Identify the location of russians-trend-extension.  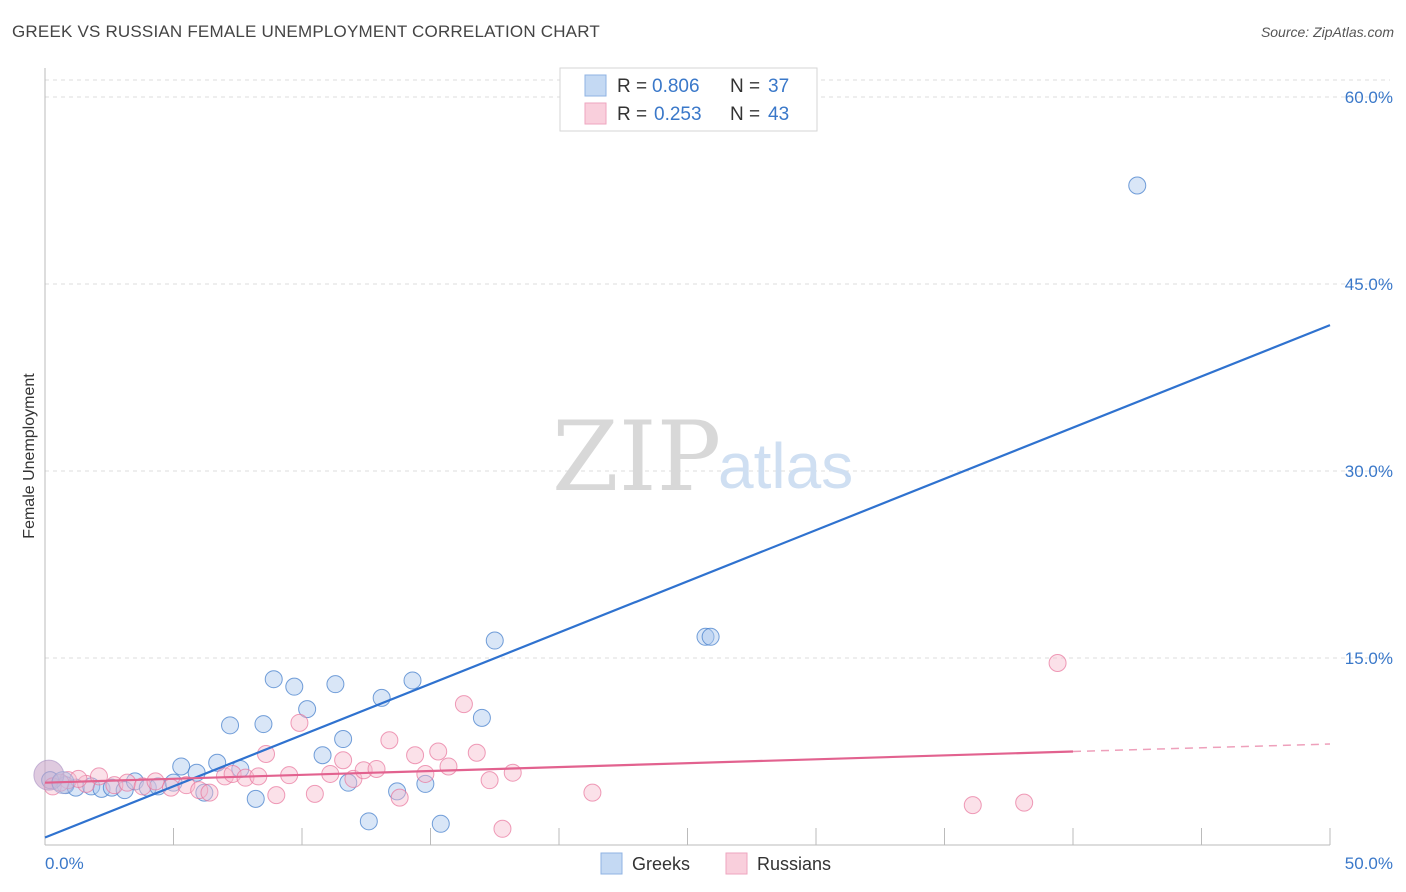
(1201, 748).